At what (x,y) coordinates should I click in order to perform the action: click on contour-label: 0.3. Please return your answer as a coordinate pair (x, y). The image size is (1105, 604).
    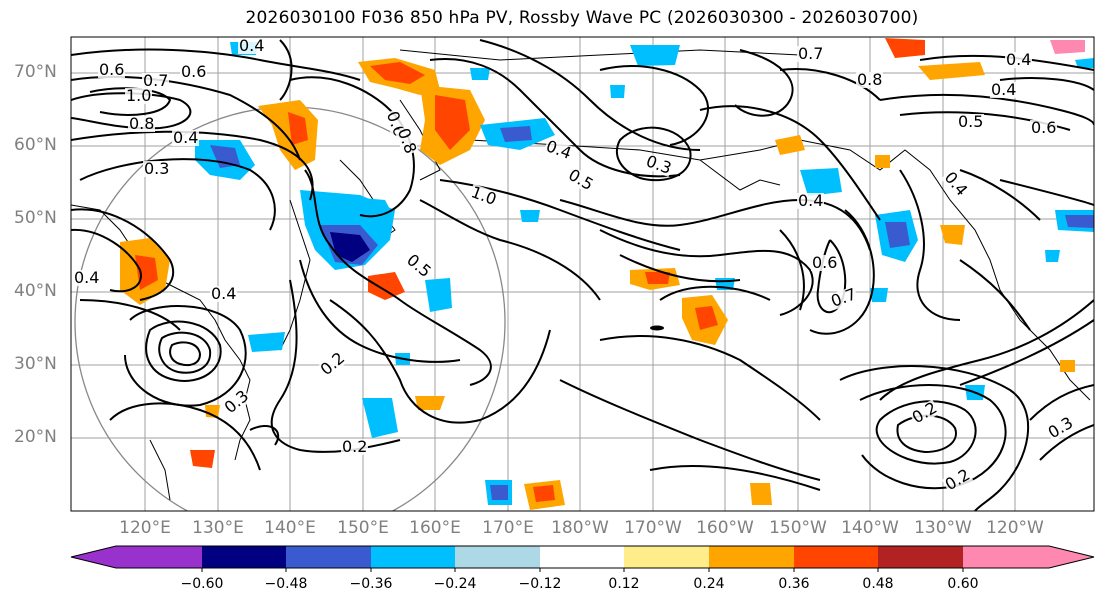
    Looking at the image, I should click on (157, 168).